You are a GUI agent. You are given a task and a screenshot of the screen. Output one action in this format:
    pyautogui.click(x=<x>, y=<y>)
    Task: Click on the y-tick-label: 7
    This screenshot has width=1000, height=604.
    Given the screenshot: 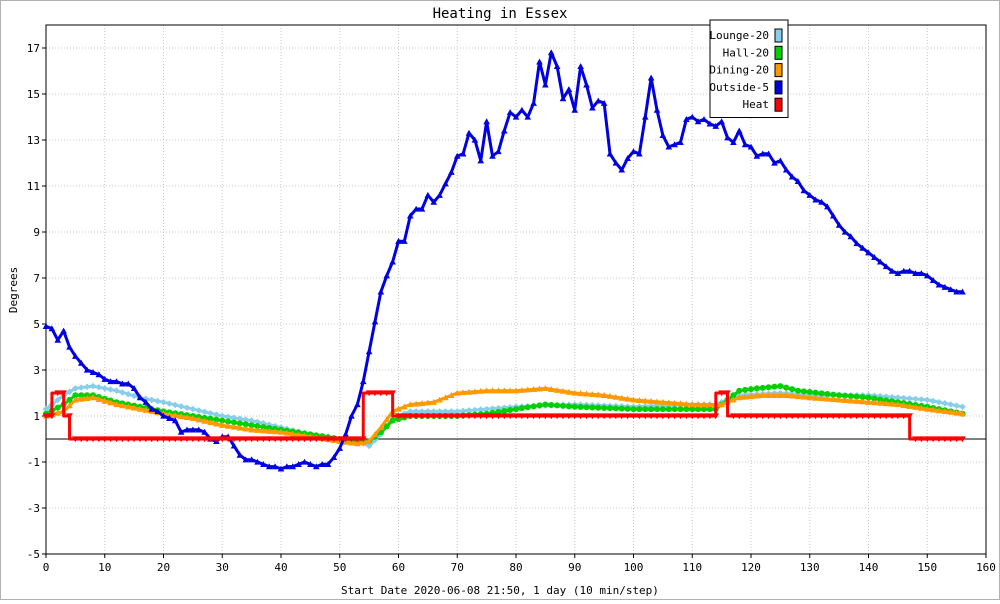 What is the action you would take?
    pyautogui.click(x=36, y=278)
    